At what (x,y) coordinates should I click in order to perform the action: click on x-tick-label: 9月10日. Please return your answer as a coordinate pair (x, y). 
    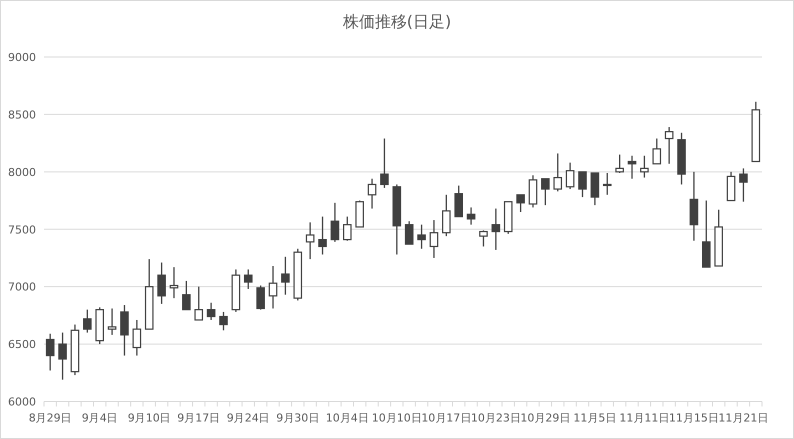
    Looking at the image, I should click on (149, 418).